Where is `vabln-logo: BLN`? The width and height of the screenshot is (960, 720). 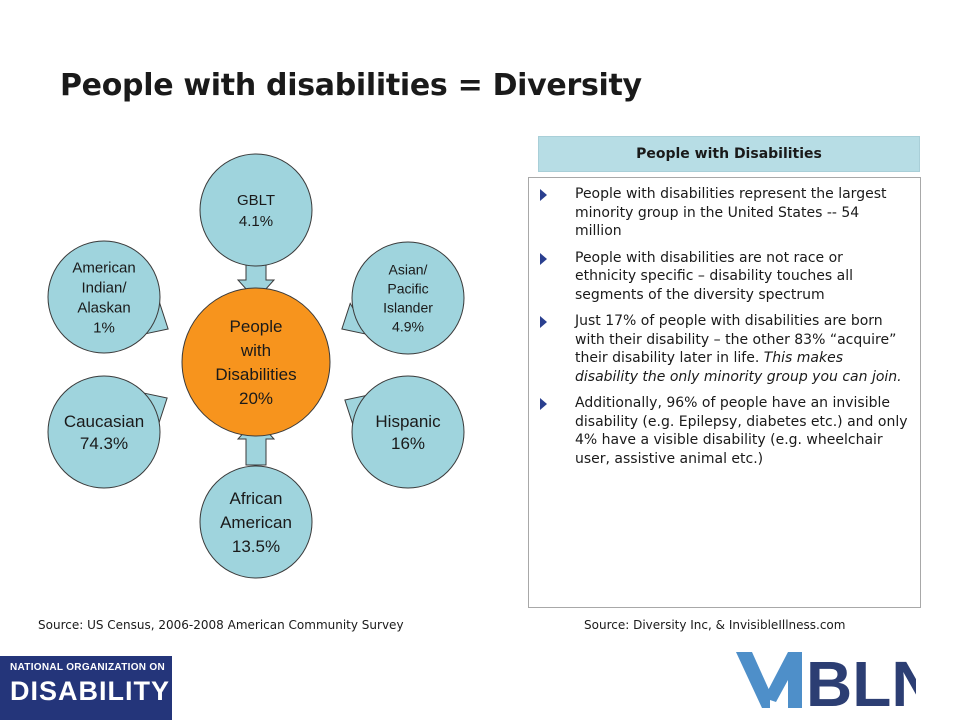
vabln-logo: BLN is located at coordinates (826, 679).